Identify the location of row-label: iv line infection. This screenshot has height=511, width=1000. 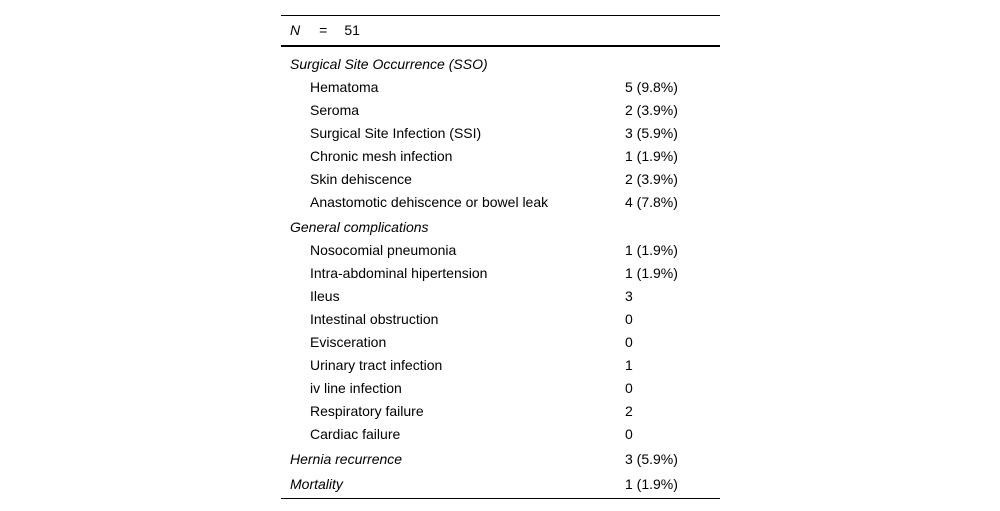
(356, 388).